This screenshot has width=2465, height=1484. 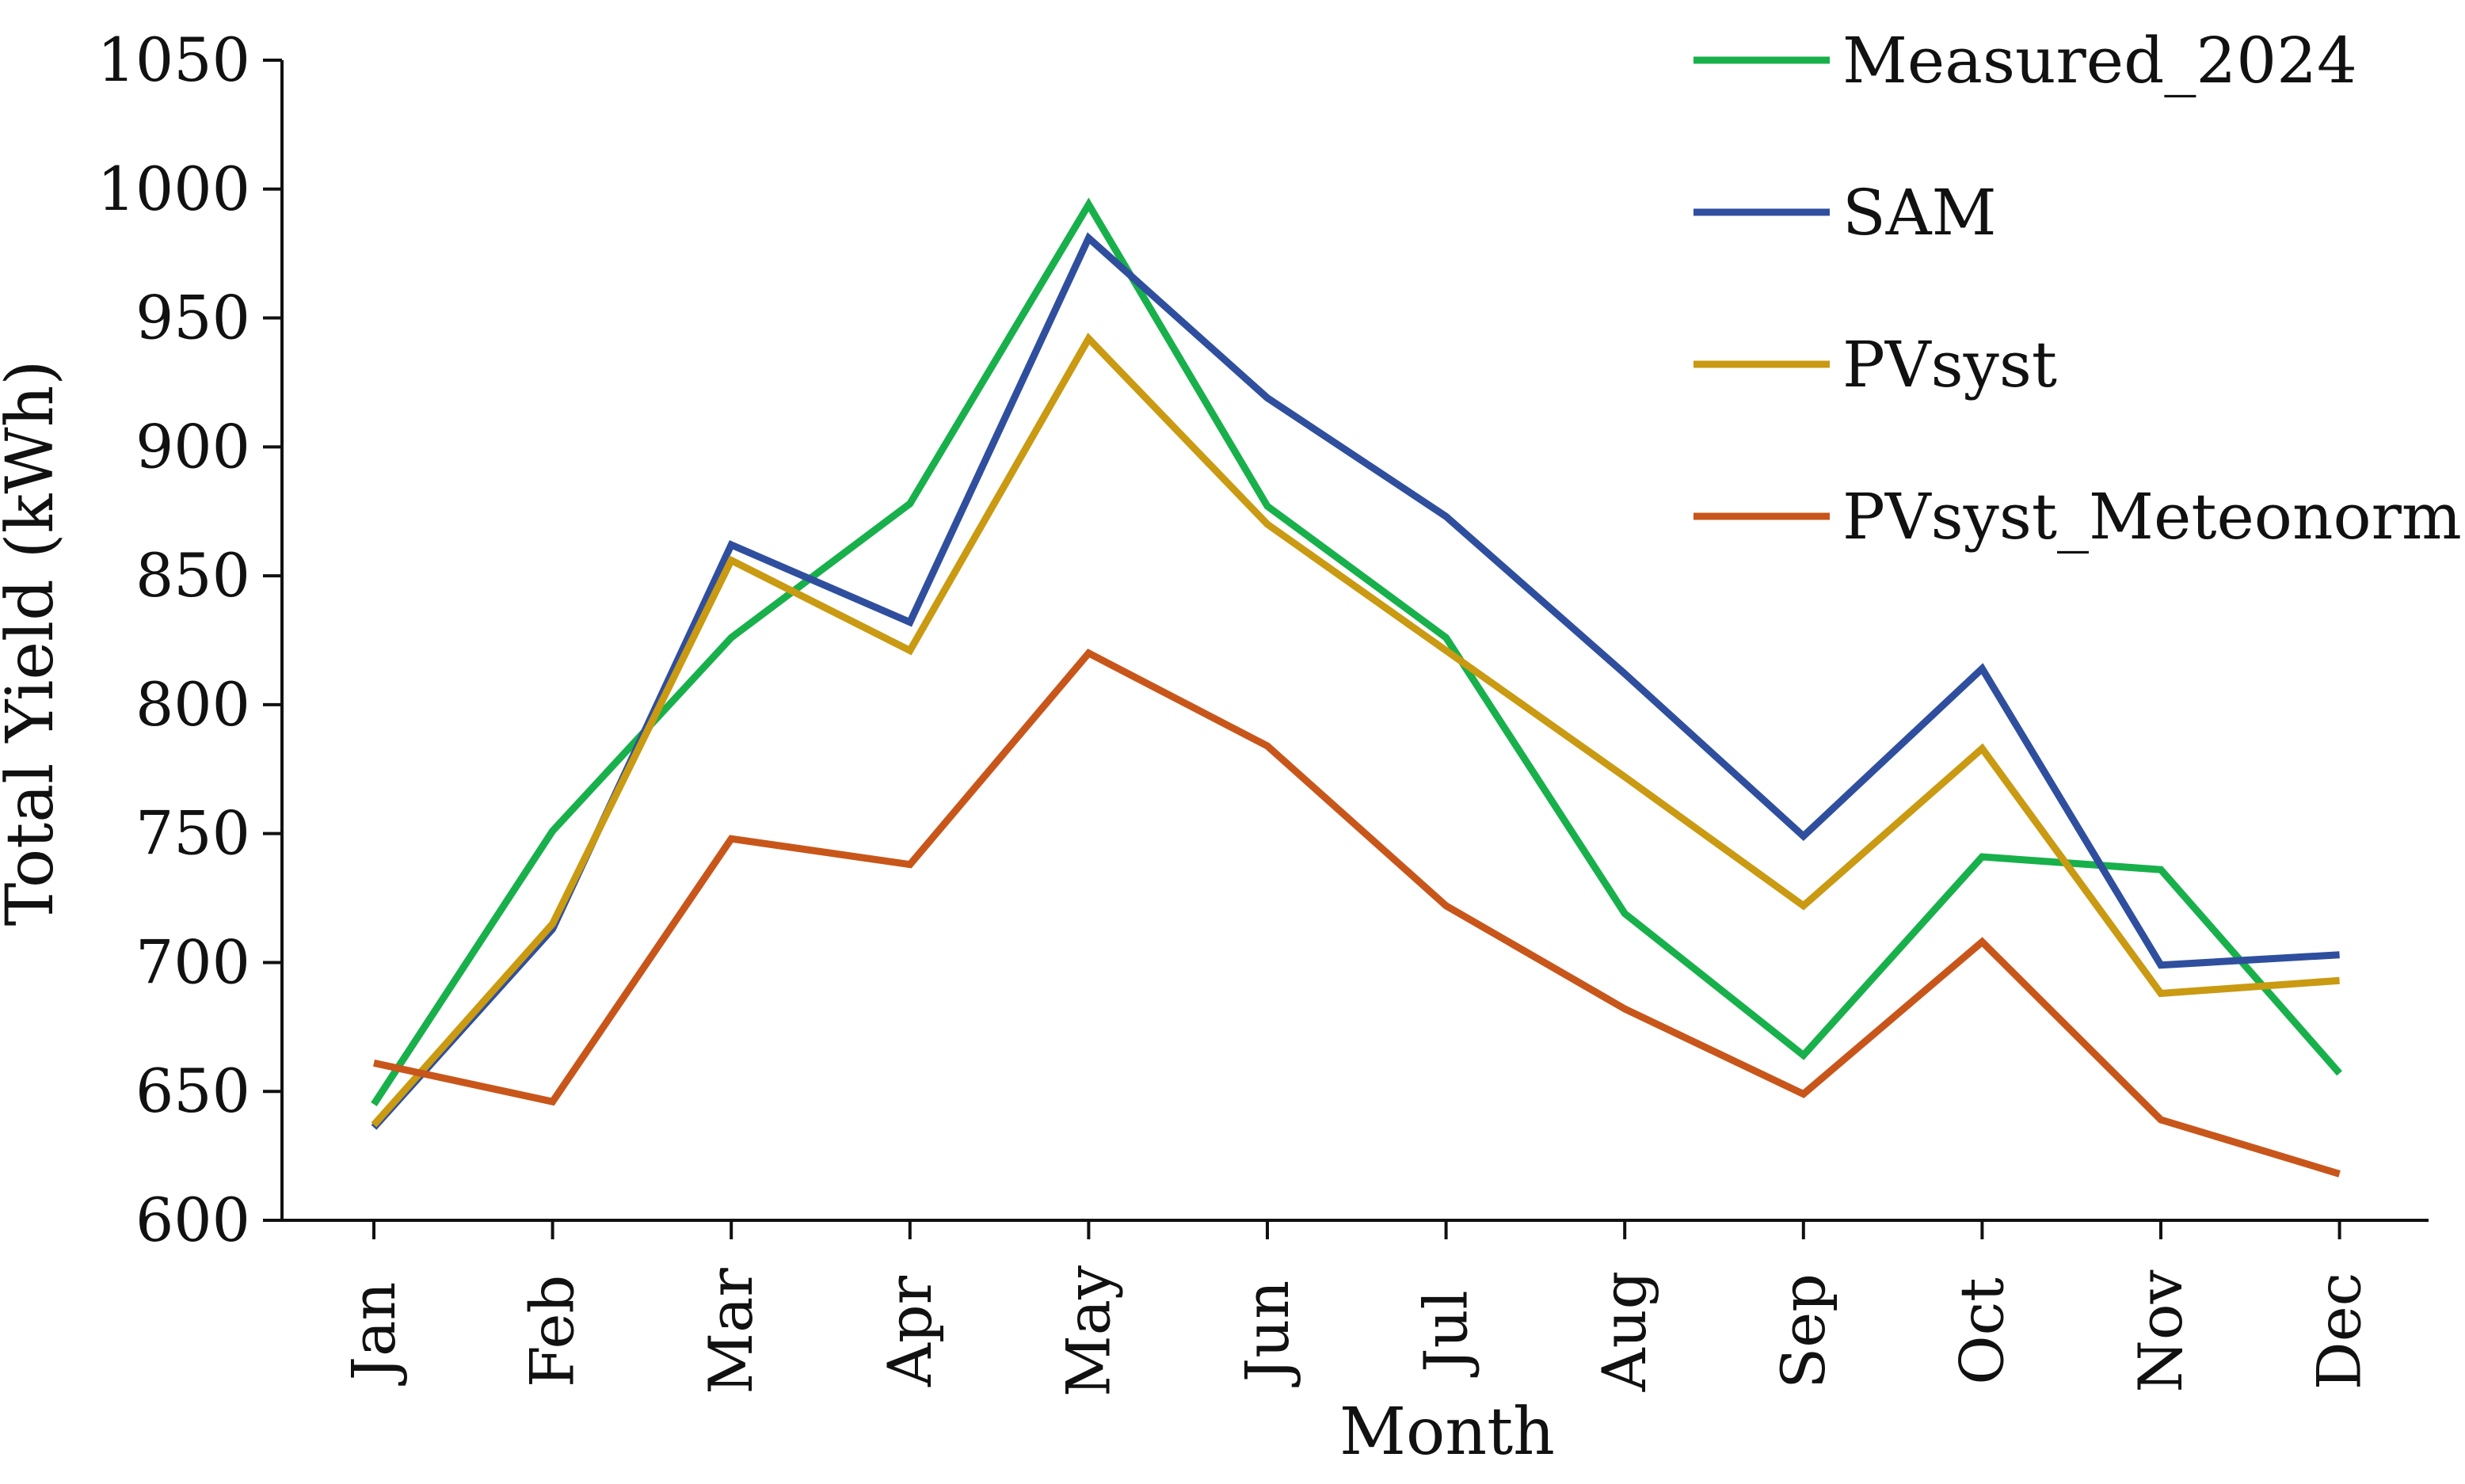 I want to click on x-axis-title: Month, so click(x=1447, y=1432).